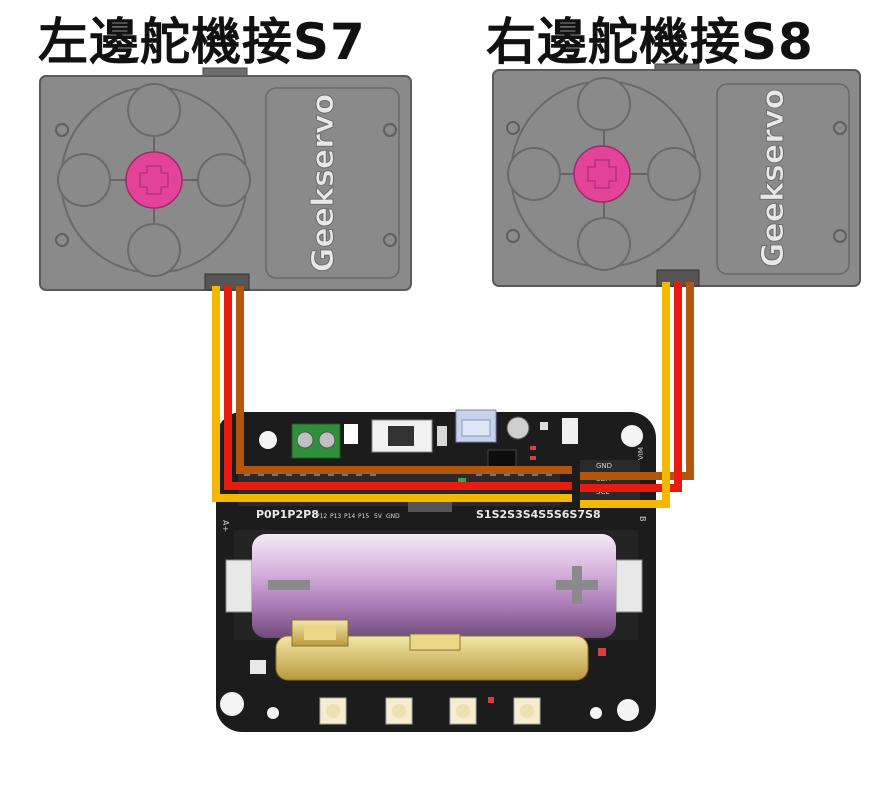 The width and height of the screenshot is (896, 810). Describe the element at coordinates (538, 514) in the screenshot. I see `pin-label-s1-s8: S1S2S3S4S5S6S7S8` at that location.